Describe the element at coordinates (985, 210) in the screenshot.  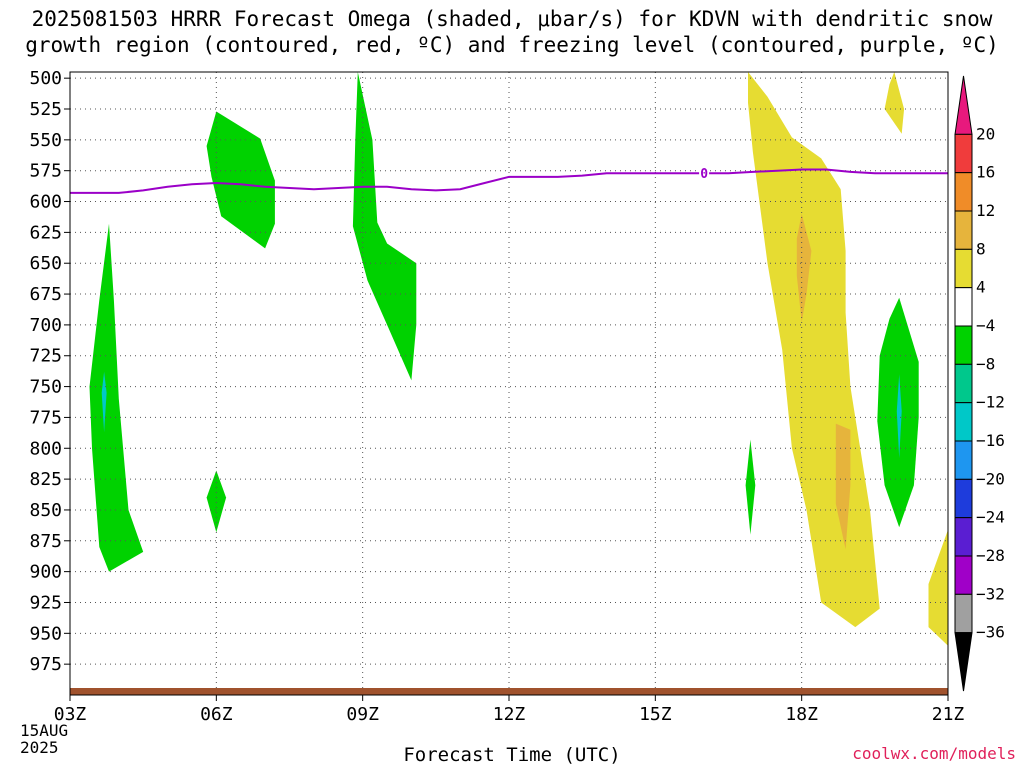
I see `colorbar-label: 12` at that location.